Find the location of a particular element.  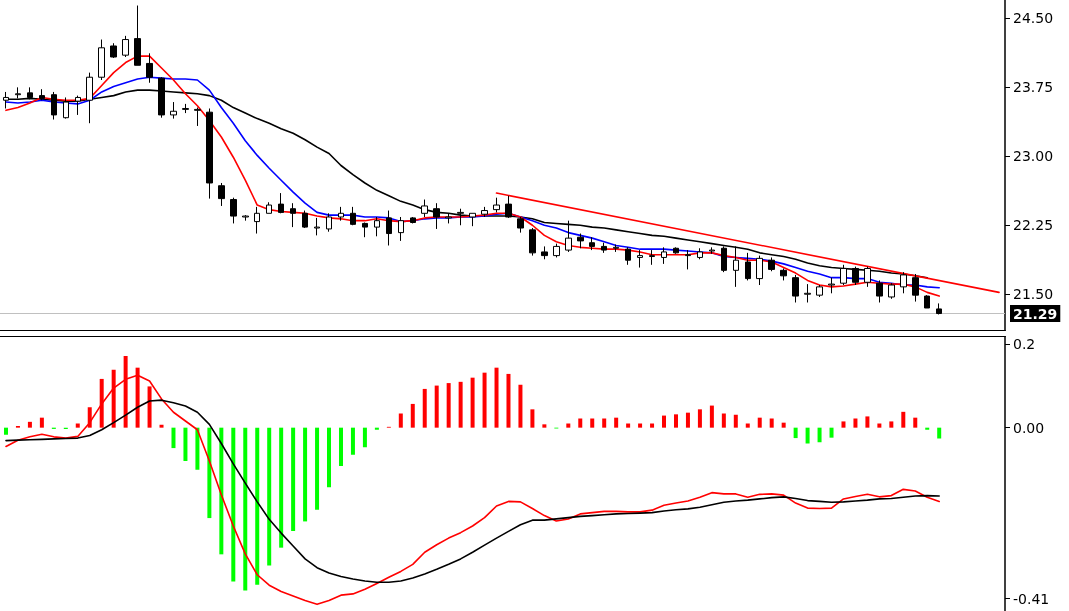

y-tick-label: 24.50 is located at coordinates (1033, 18).